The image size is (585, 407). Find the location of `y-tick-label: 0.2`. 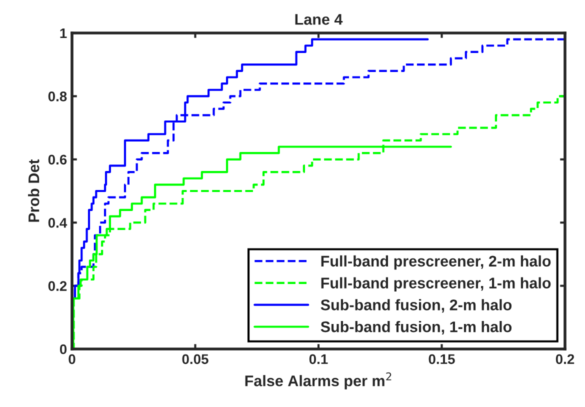

y-tick-label: 0.2 is located at coordinates (57, 286).